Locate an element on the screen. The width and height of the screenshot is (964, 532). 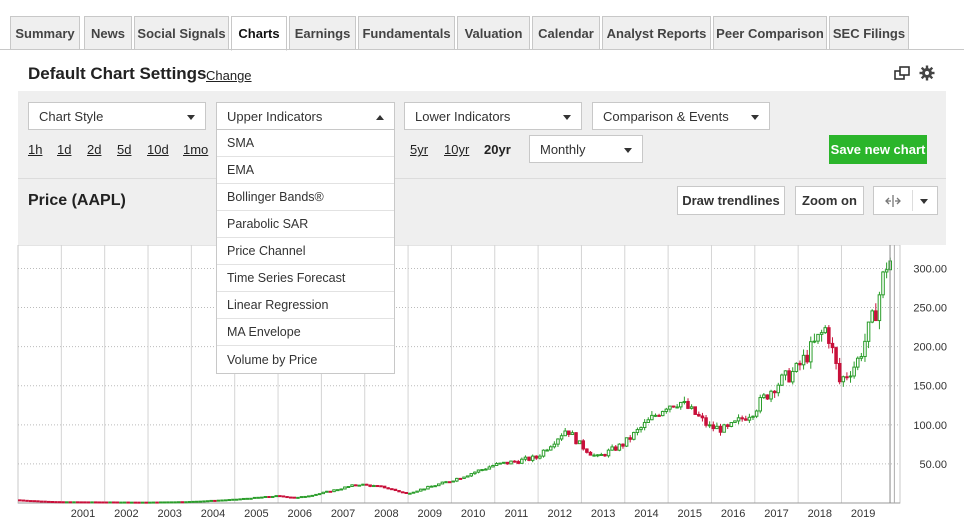
range-10yr: 10yr is located at coordinates (457, 149).